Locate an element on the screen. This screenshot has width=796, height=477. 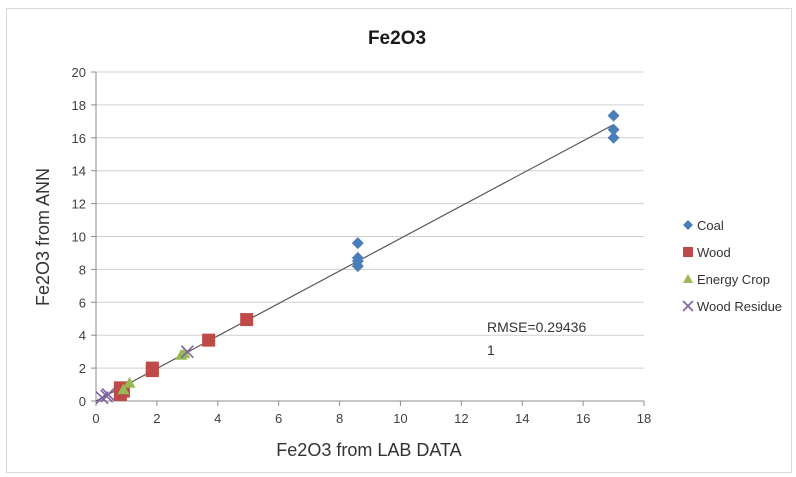
legend-marker-wood-residue-stroke is located at coordinates (688, 306).